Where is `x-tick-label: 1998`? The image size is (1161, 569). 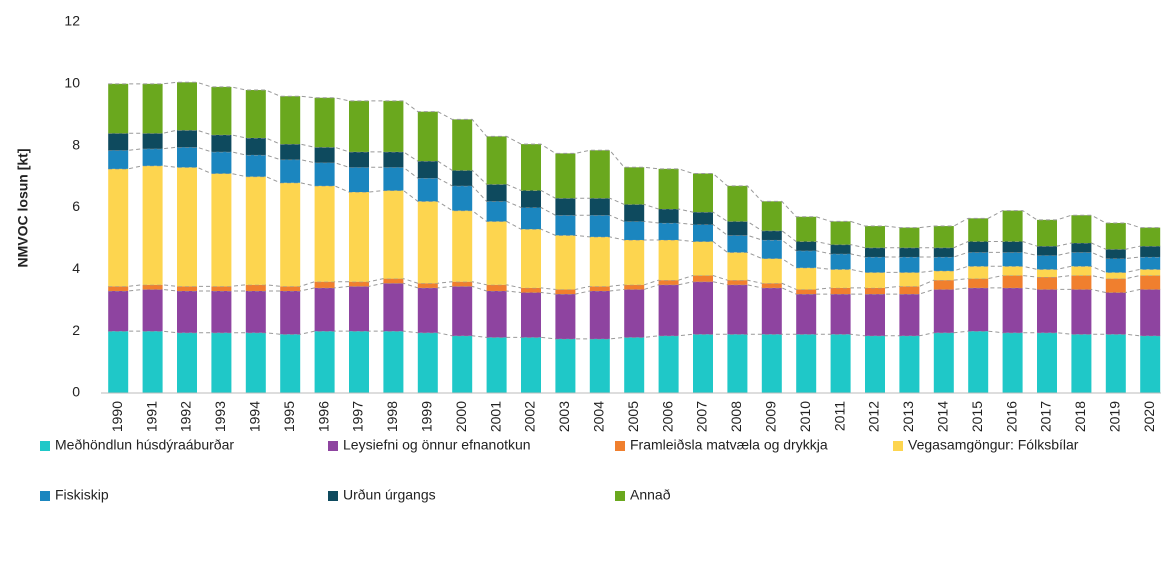 x-tick-label: 1998 is located at coordinates (392, 416).